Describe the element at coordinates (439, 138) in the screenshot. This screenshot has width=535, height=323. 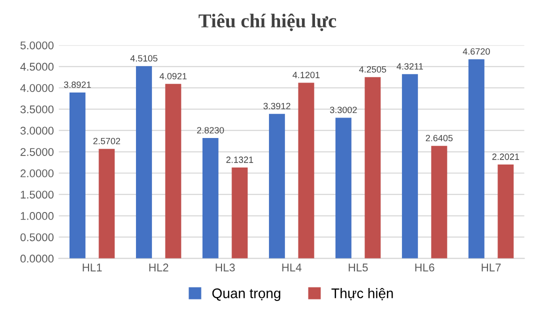
I see `data-label: 2.6405` at that location.